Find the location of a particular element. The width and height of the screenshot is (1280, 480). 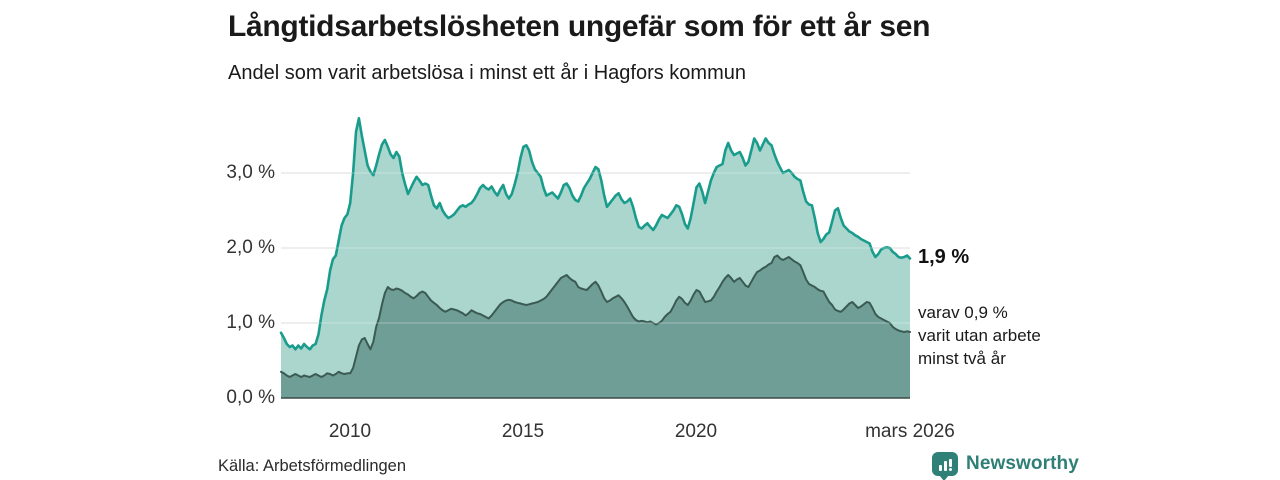

area-fill is located at coordinates (595, 326).